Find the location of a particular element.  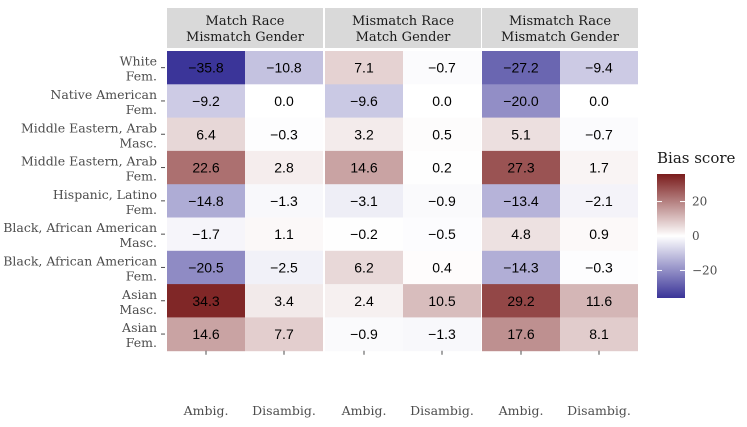

row-label-line1: Asian is located at coordinates (139, 294).